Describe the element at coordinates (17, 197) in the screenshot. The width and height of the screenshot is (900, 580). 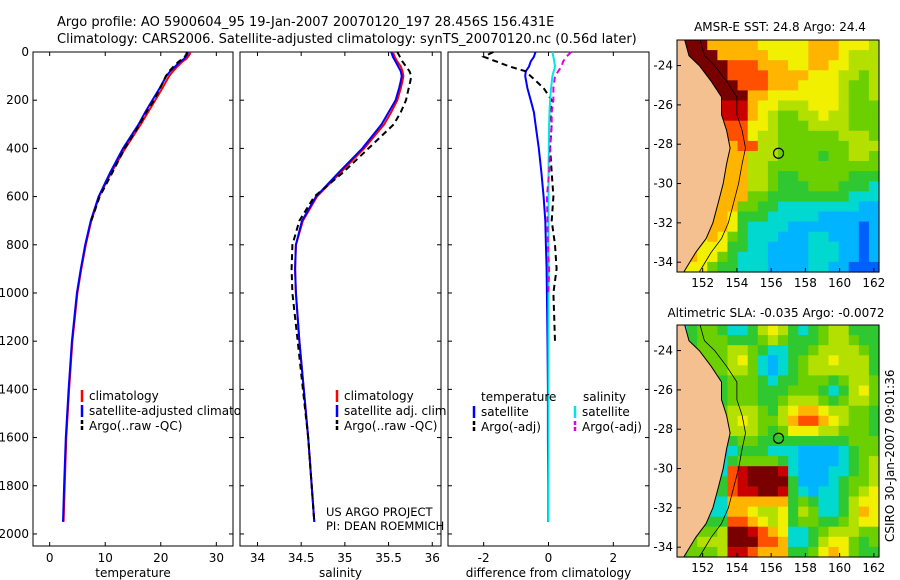
I see `y-tick-label: 600` at that location.